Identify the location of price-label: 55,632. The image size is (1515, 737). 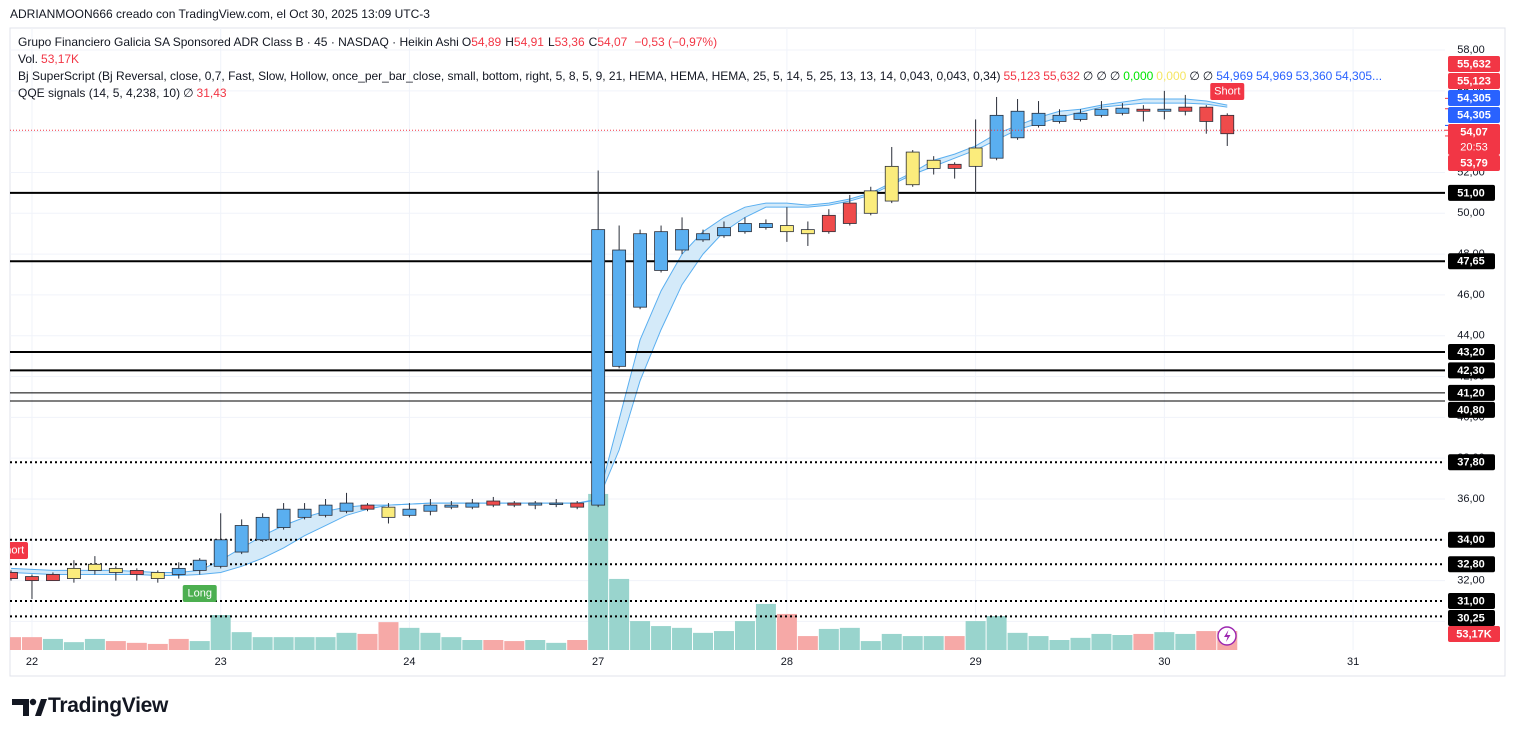
(1474, 64).